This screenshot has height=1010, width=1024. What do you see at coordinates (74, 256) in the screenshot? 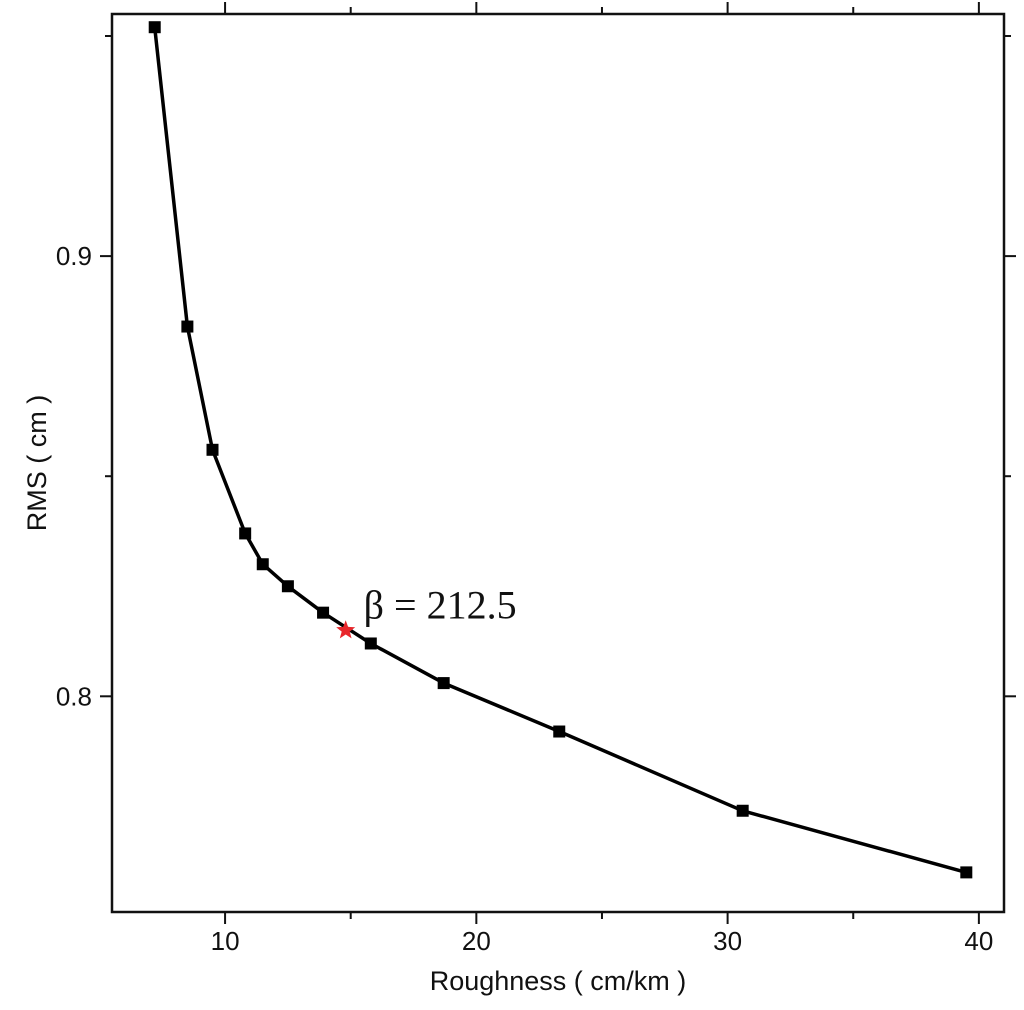
I see `y-tick-label: 0.9` at bounding box center [74, 256].